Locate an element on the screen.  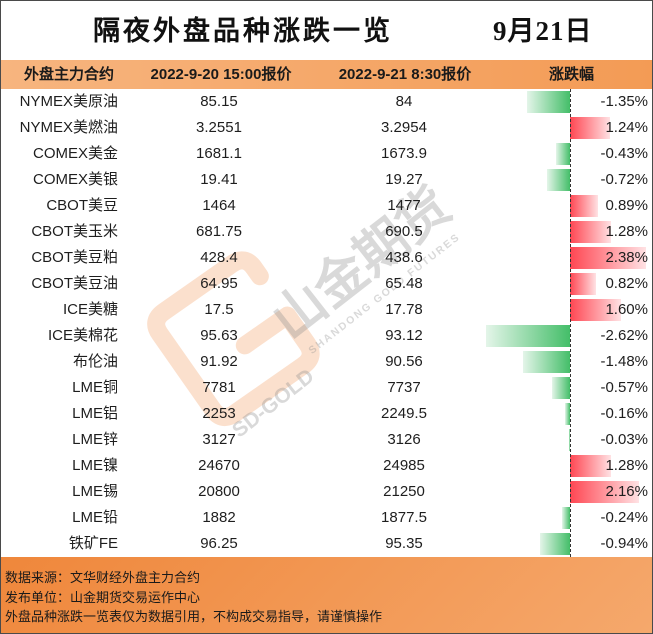
contract-name: COMEX美金 is located at coordinates (75, 153).